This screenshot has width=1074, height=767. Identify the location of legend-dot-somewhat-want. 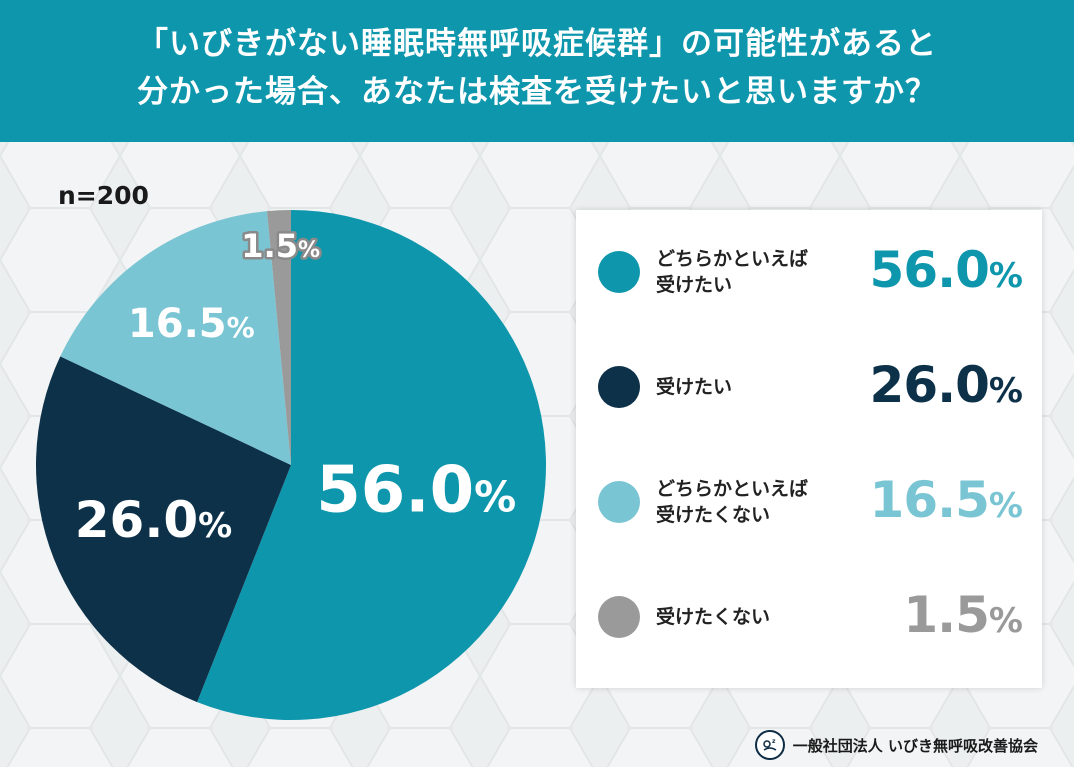
(619, 272).